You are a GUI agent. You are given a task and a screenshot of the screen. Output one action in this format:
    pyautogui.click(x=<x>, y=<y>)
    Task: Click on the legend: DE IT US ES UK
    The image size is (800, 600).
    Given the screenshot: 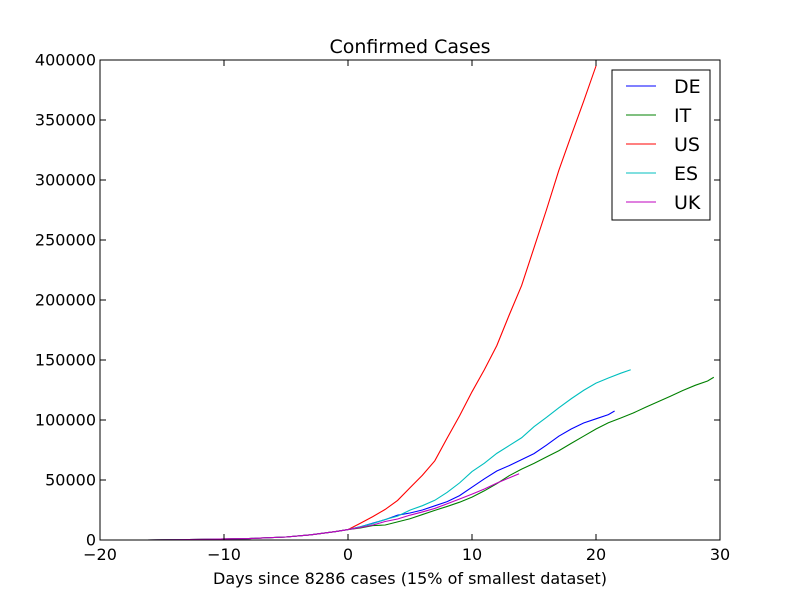 What is the action you would take?
    pyautogui.click(x=661, y=145)
    